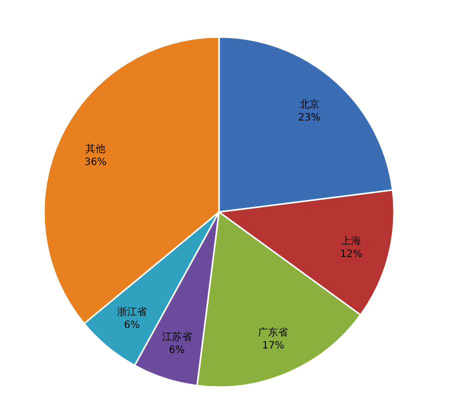 The image size is (451, 401). I want to click on slice-label: 北京, so click(309, 104).